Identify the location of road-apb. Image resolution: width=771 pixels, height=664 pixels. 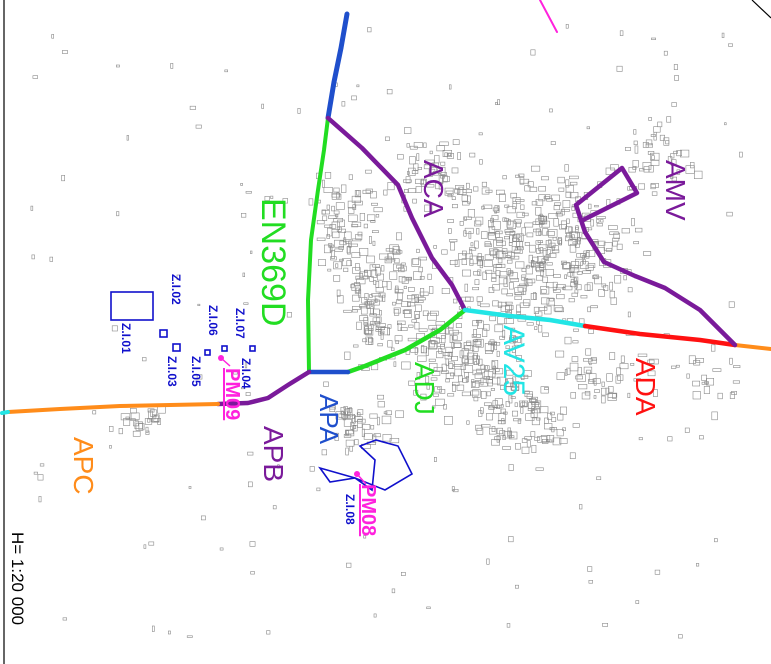
(263, 388).